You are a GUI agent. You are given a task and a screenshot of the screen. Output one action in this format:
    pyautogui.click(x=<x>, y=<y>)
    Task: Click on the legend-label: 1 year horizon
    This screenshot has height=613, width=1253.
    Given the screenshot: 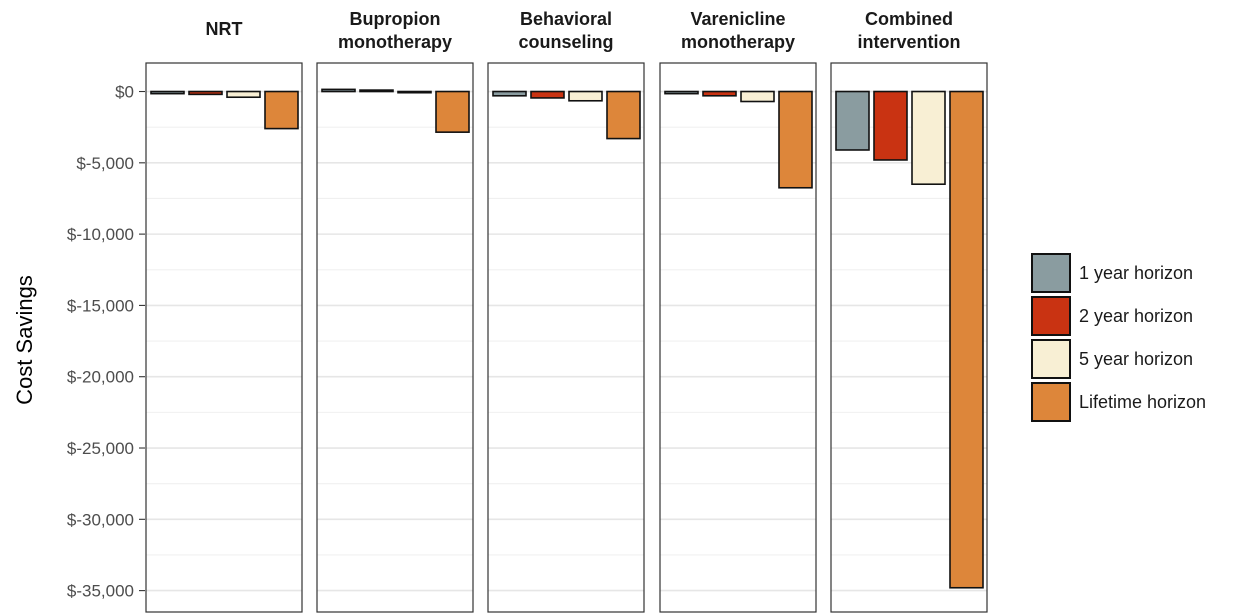 What is the action you would take?
    pyautogui.click(x=1136, y=273)
    